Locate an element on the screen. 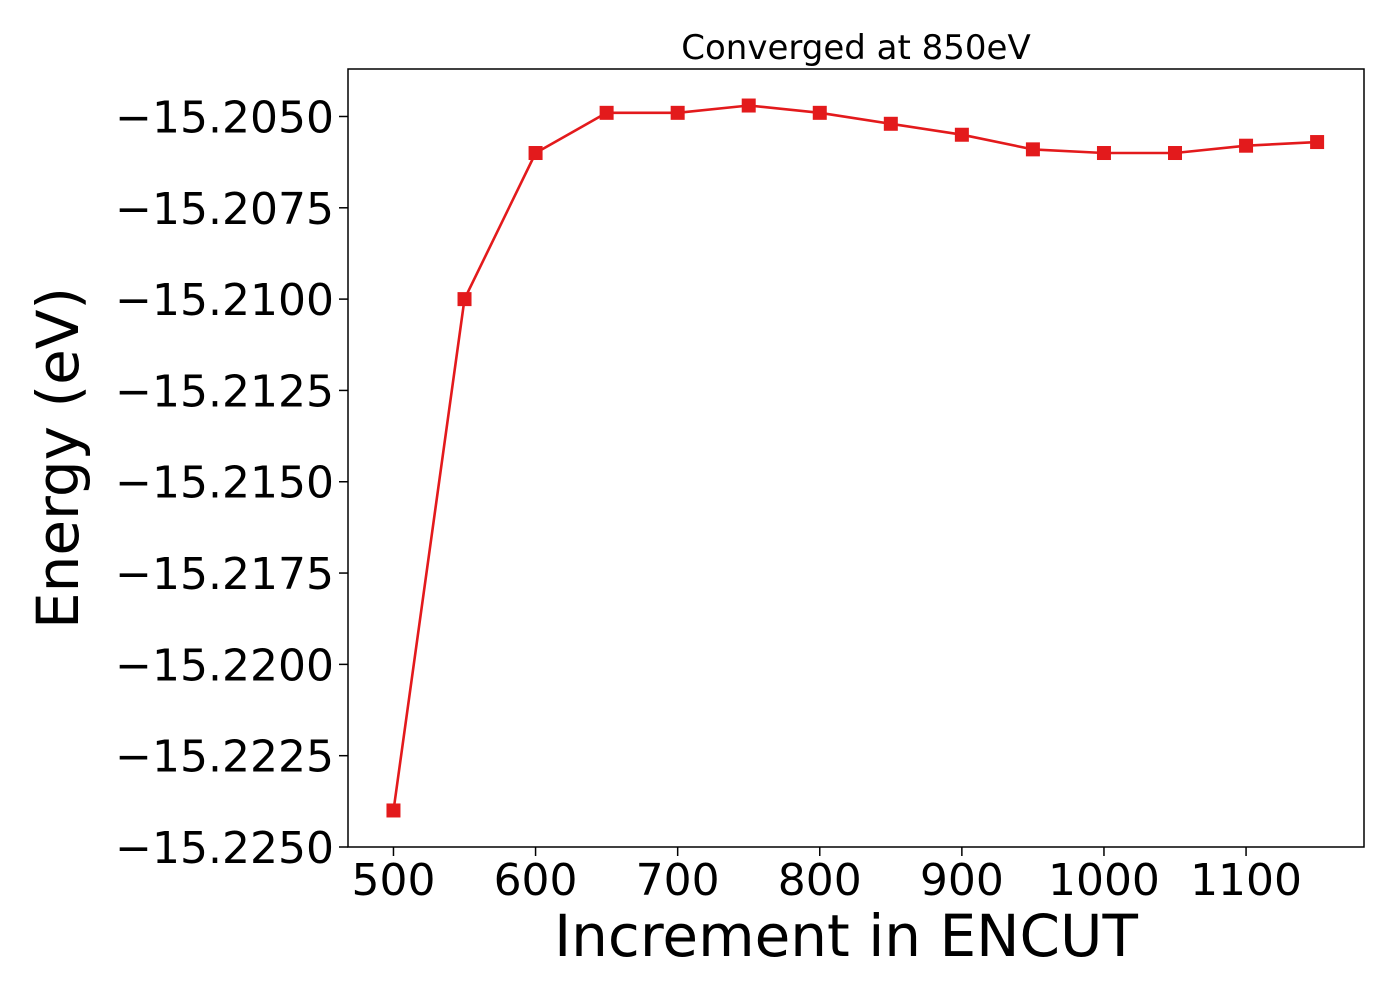 This screenshot has width=1400, height=1000. x-tick-label: 900 is located at coordinates (962, 880).